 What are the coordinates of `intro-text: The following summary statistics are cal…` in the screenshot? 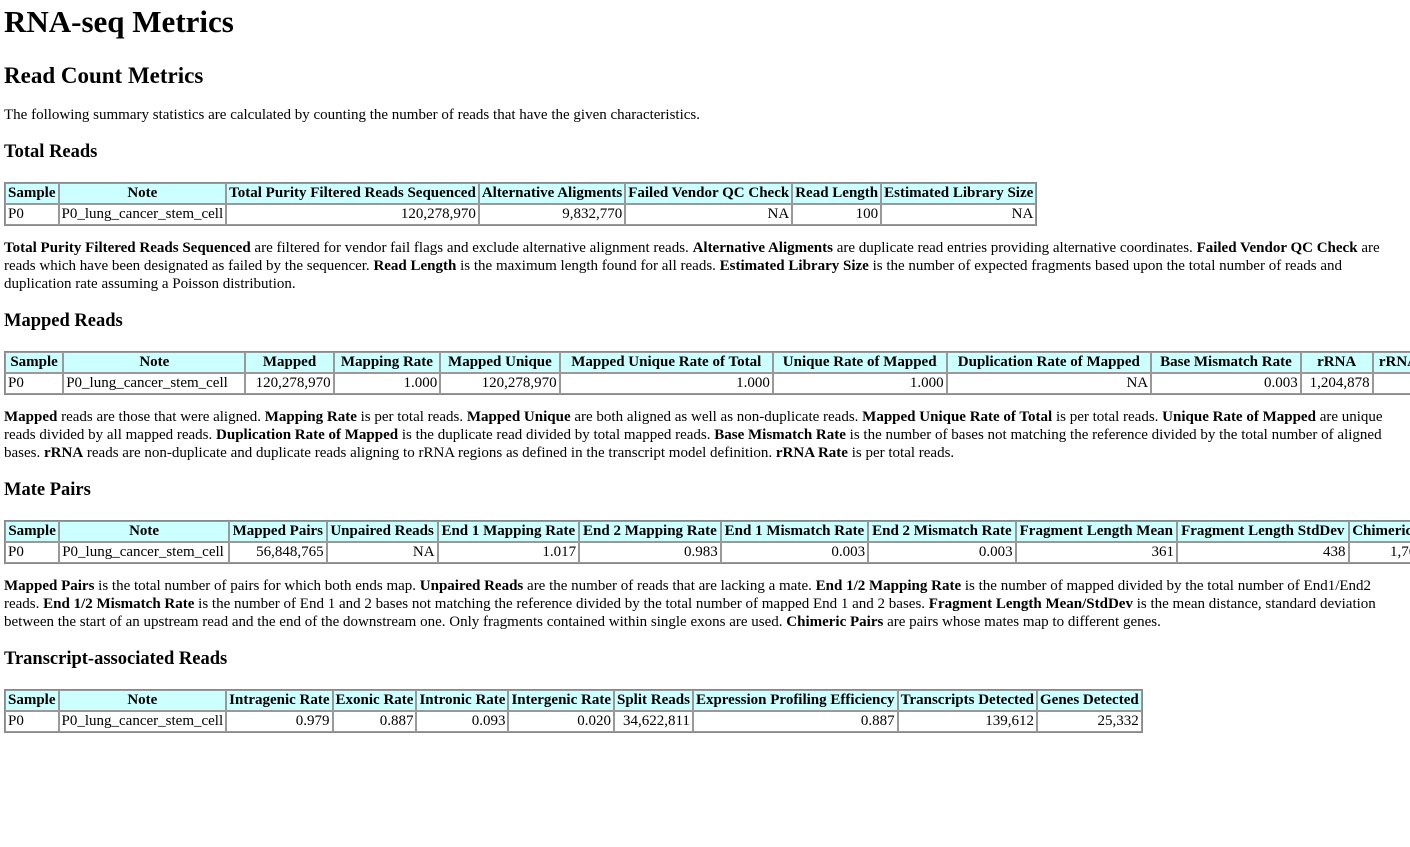 It's located at (352, 115).